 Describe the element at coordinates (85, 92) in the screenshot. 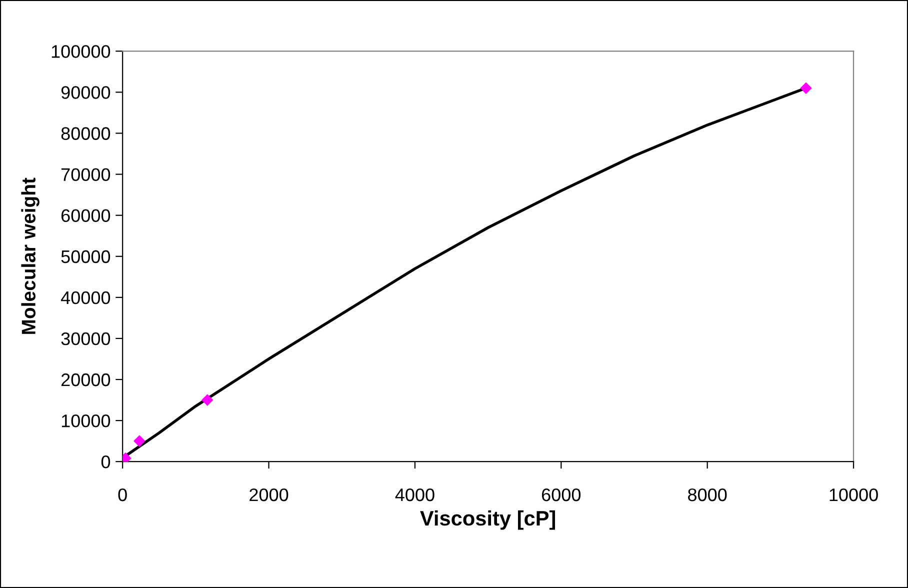

I see `y-tick-label: 90000` at that location.